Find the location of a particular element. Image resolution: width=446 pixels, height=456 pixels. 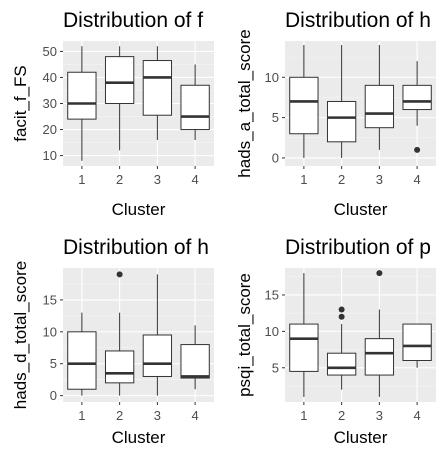

y-tick-label: 40 is located at coordinates (50, 77).